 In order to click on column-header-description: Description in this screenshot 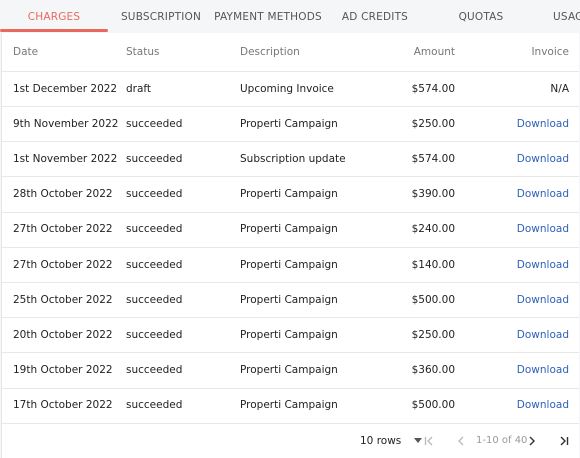, I will do `click(270, 52)`.